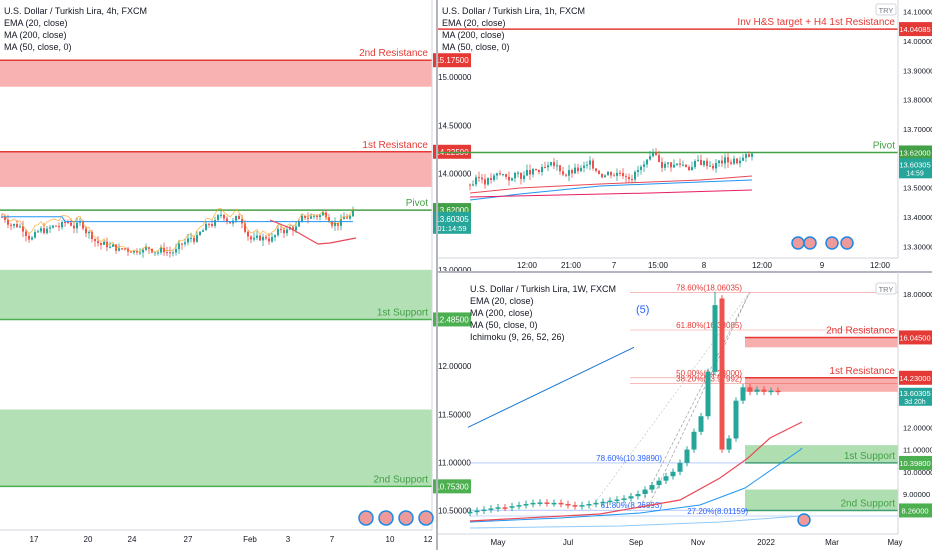 This screenshot has width=932, height=550. I want to click on current-price-text: 13.60305, so click(452, 219).